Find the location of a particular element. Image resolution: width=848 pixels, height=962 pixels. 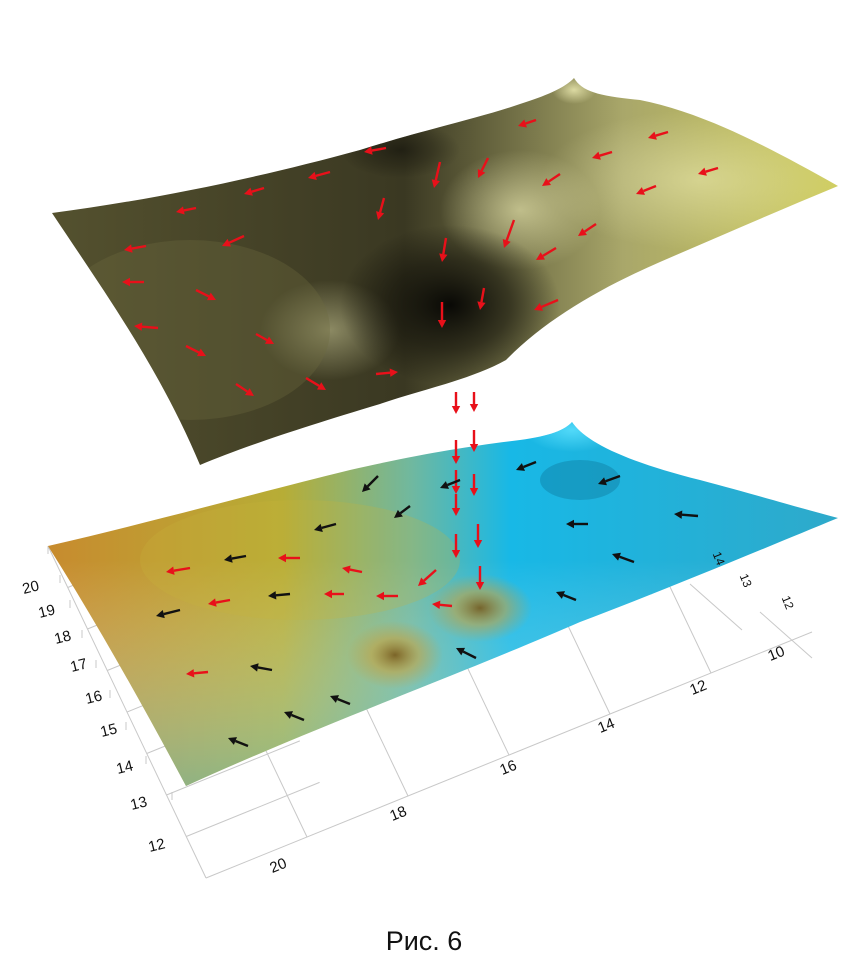

right-axis-tick: 13 is located at coordinates (746, 581).